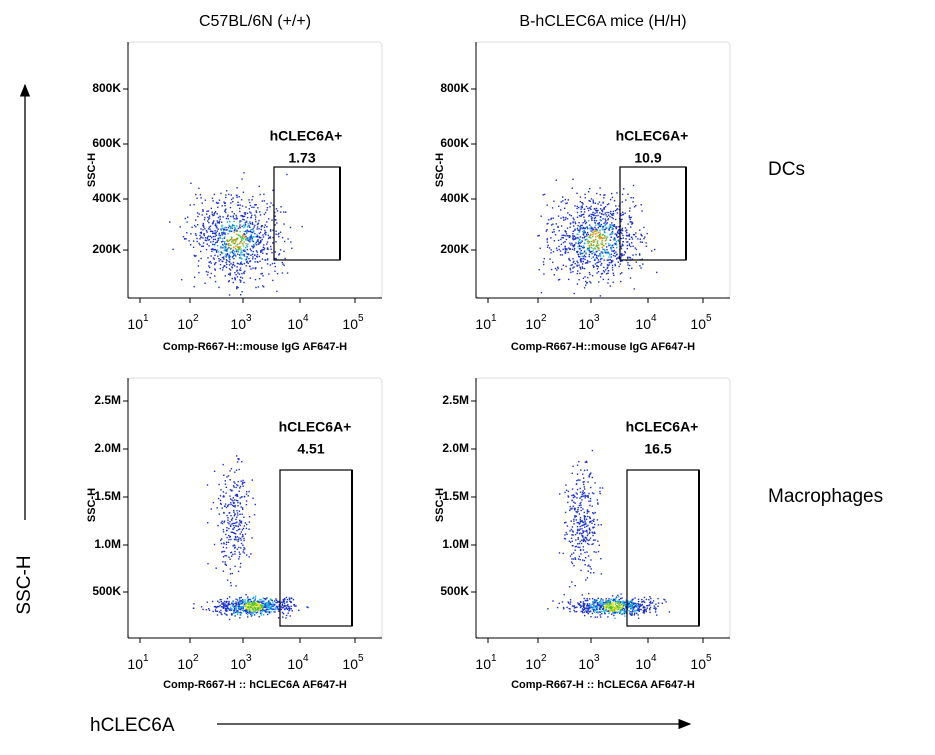 Image resolution: width=935 pixels, height=755 pixels. What do you see at coordinates (643, 664) in the screenshot?
I see `tick-base: 10` at bounding box center [643, 664].